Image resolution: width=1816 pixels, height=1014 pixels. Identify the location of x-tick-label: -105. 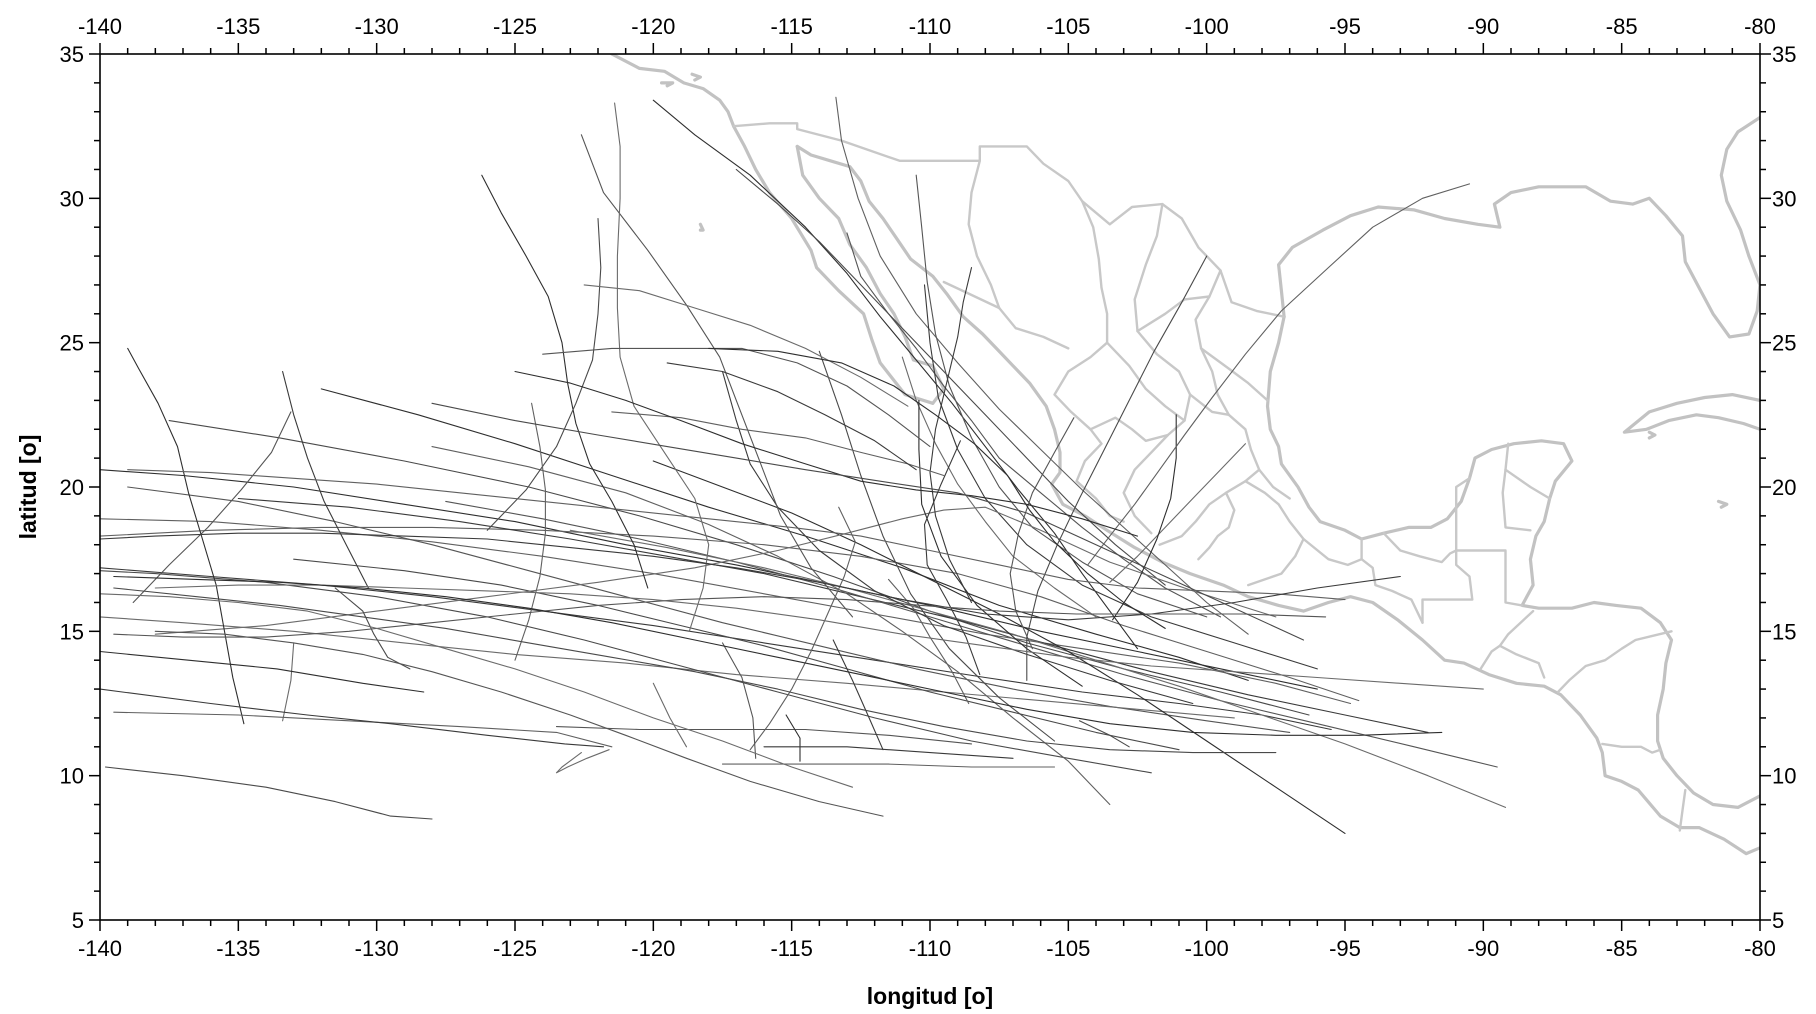
(1068, 948).